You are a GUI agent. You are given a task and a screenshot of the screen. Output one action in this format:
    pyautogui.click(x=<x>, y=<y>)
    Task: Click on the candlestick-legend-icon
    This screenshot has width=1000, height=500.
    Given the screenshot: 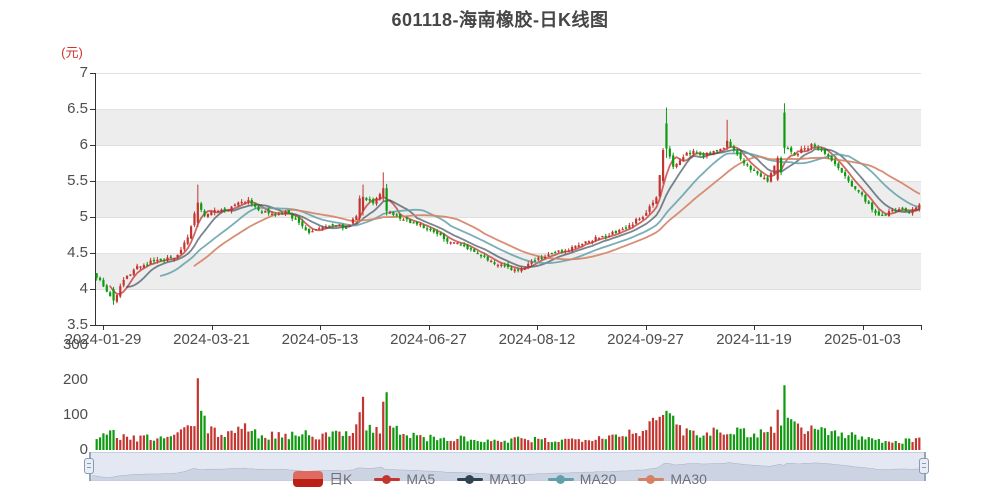 What is the action you would take?
    pyautogui.click(x=308, y=479)
    